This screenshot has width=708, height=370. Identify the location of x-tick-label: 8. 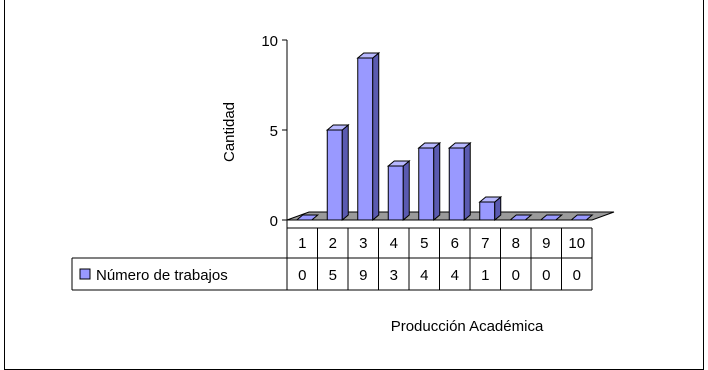
(516, 243).